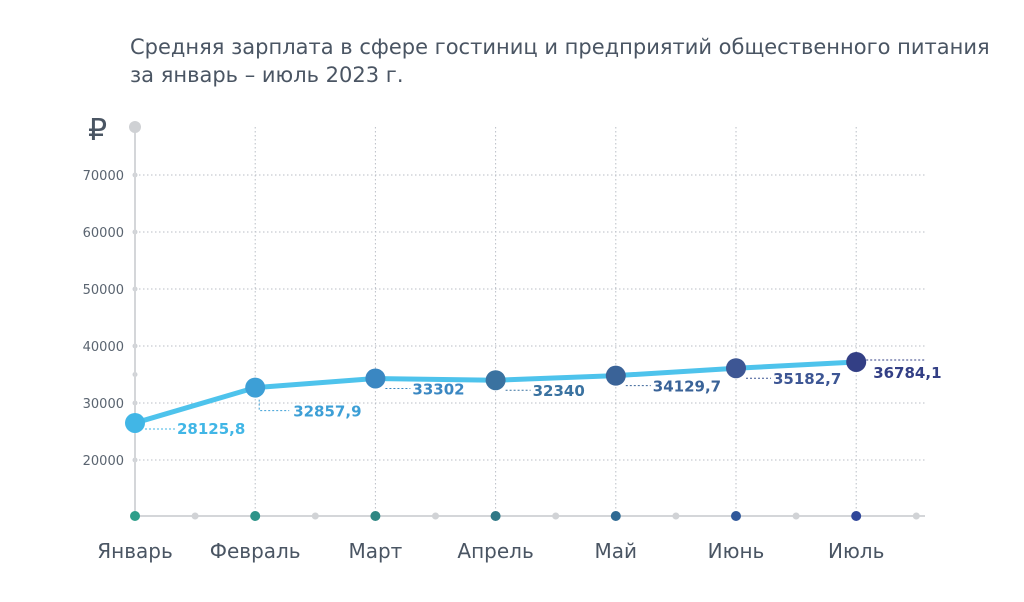  What do you see at coordinates (103, 404) in the screenshot?
I see `y-tick-label-1: 30000` at bounding box center [103, 404].